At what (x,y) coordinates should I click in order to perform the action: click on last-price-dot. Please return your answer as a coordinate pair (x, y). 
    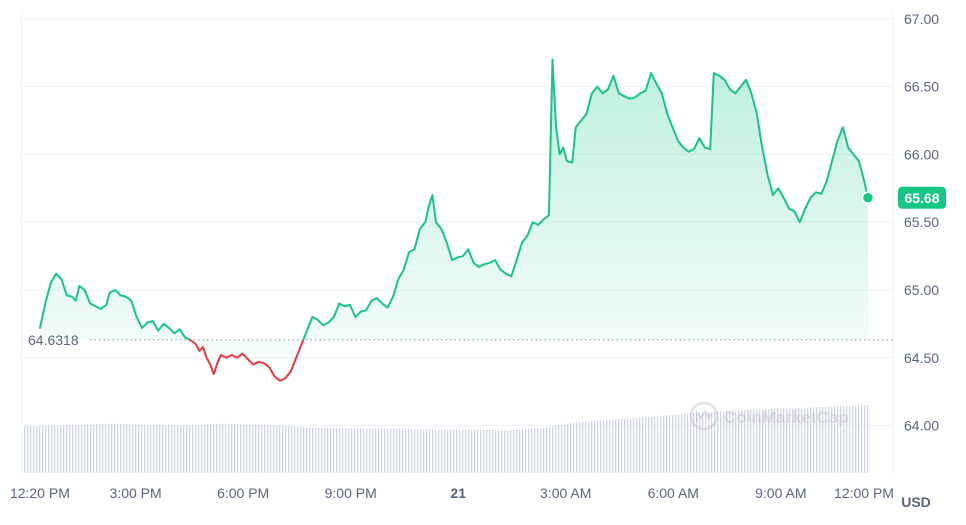
    Looking at the image, I should click on (868, 198).